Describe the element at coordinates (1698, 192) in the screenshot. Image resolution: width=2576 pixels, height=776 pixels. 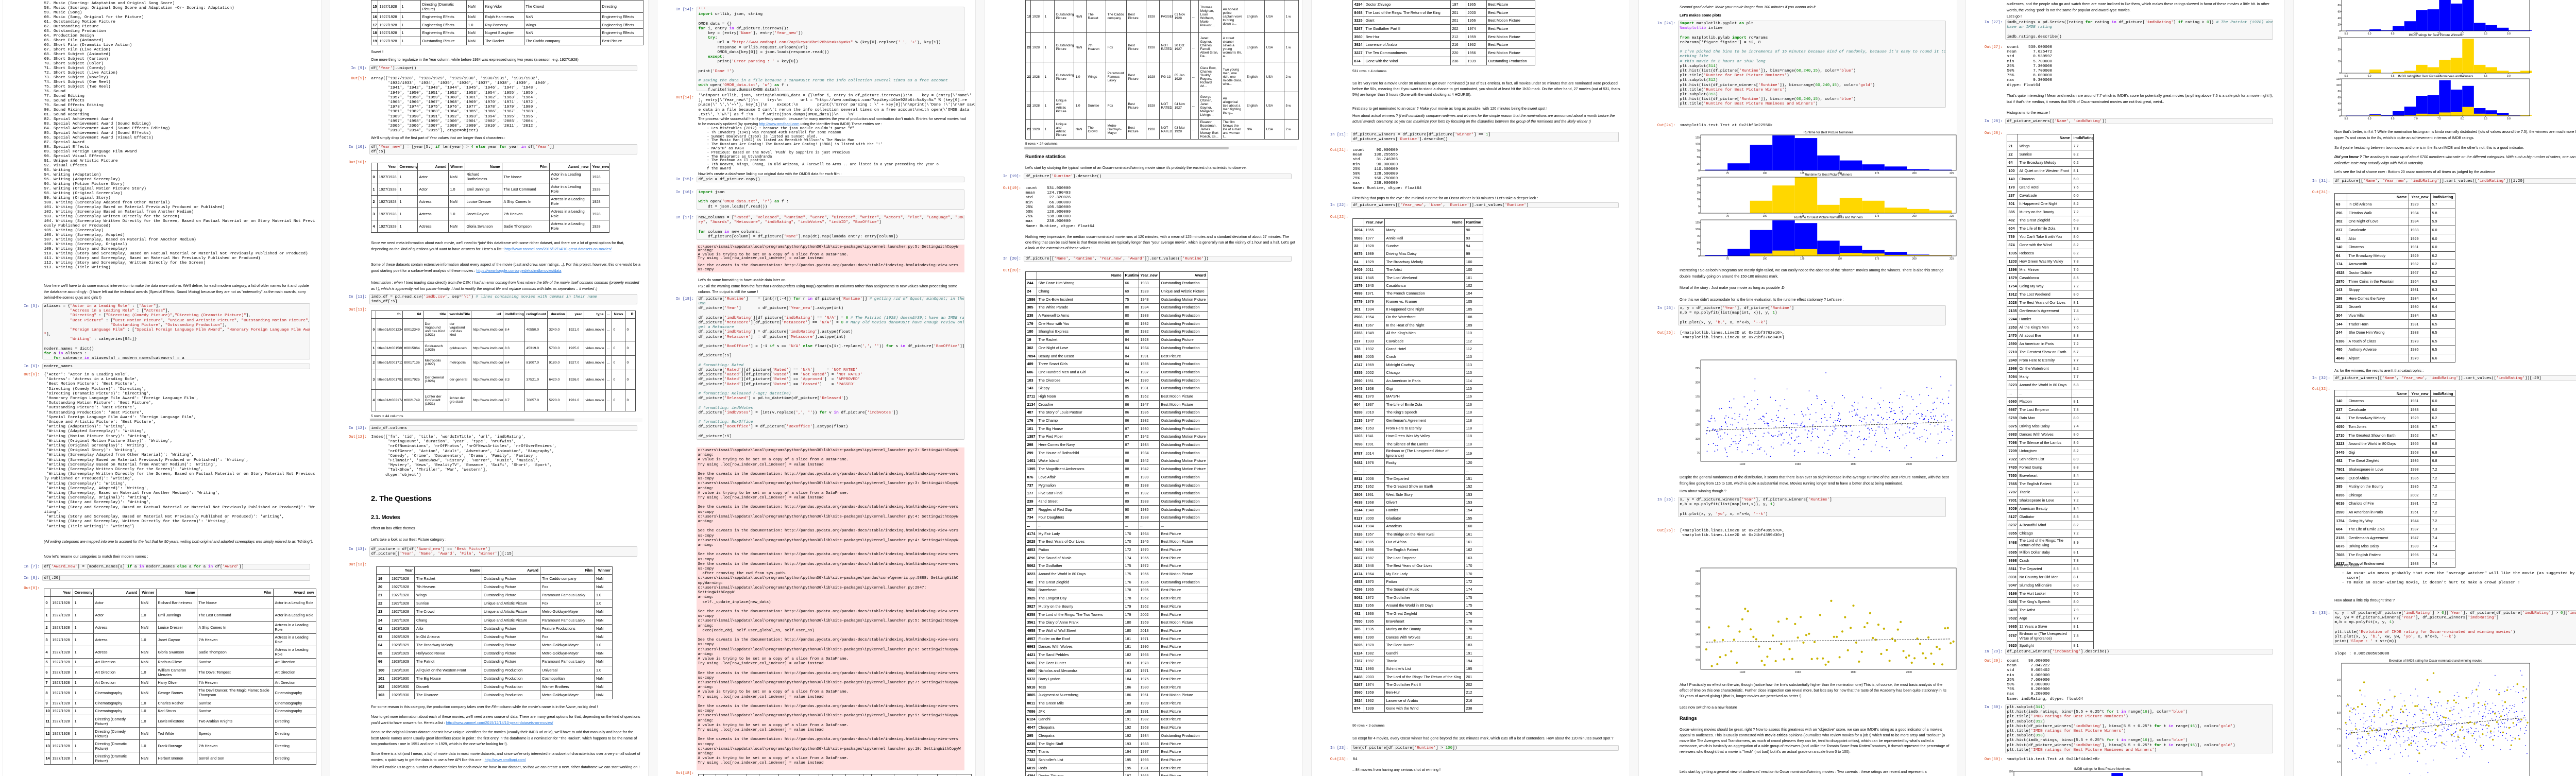
I see `svg-text: 15` at that location.